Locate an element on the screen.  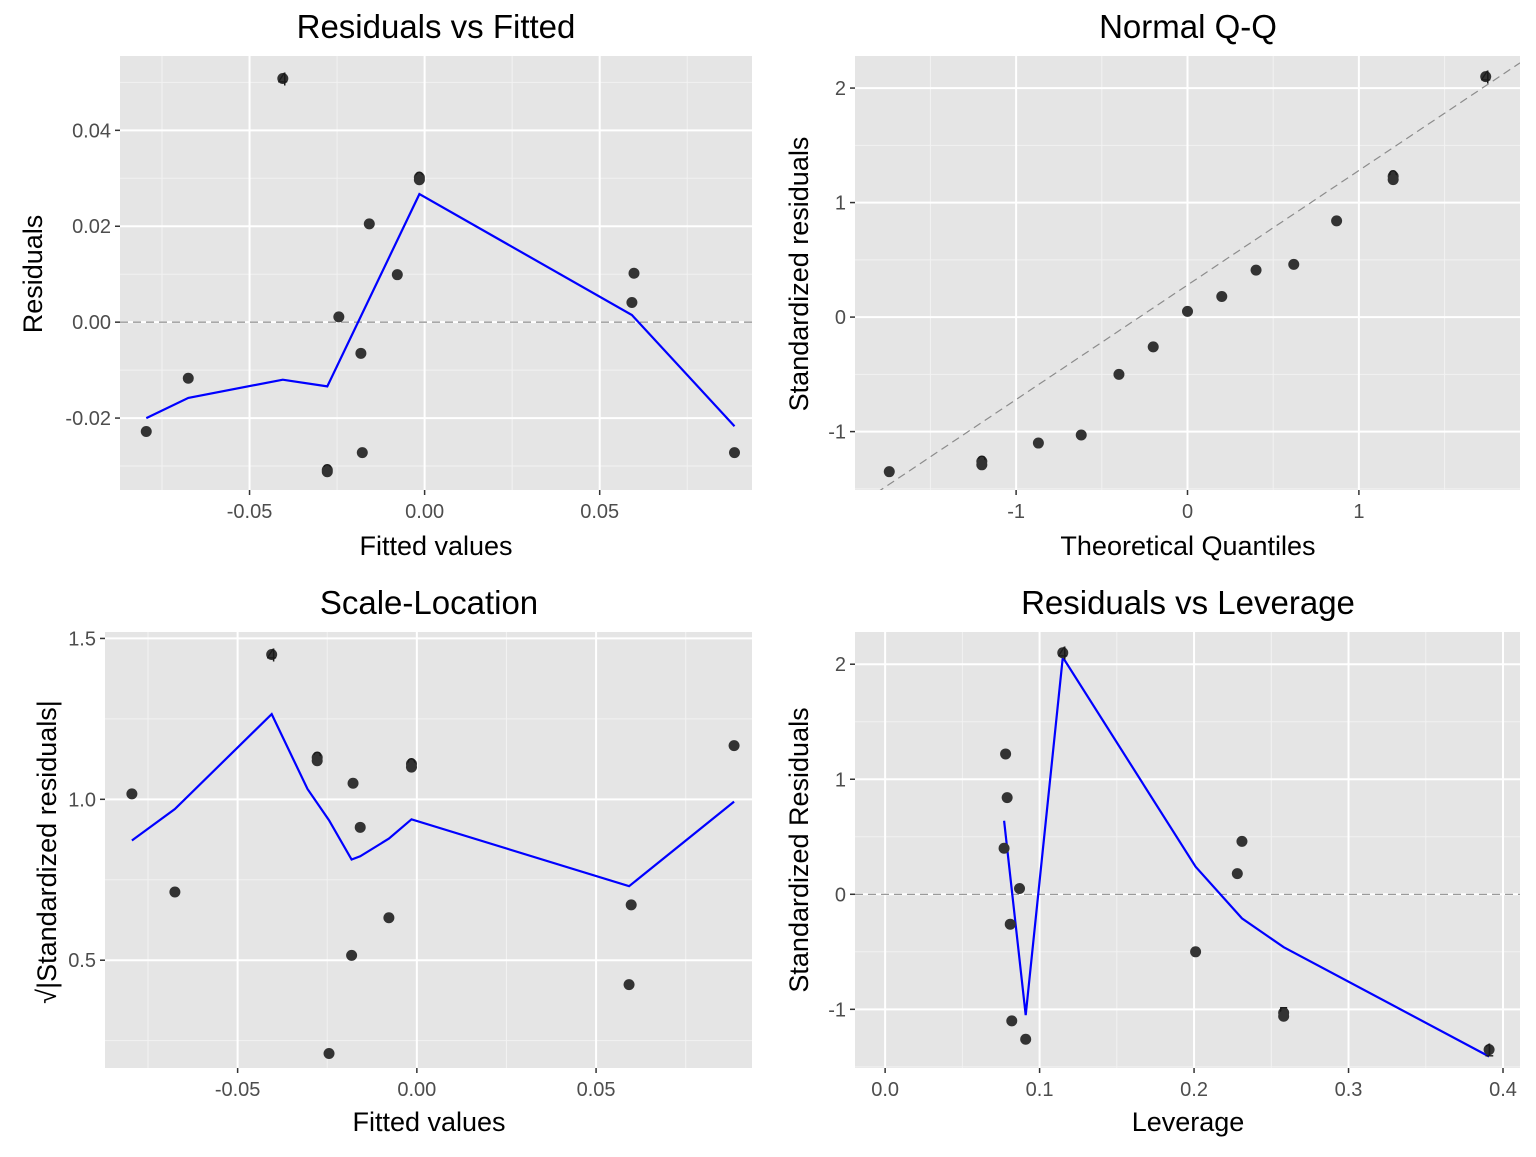
y-tick-label: 0.00 is located at coordinates (91, 323).